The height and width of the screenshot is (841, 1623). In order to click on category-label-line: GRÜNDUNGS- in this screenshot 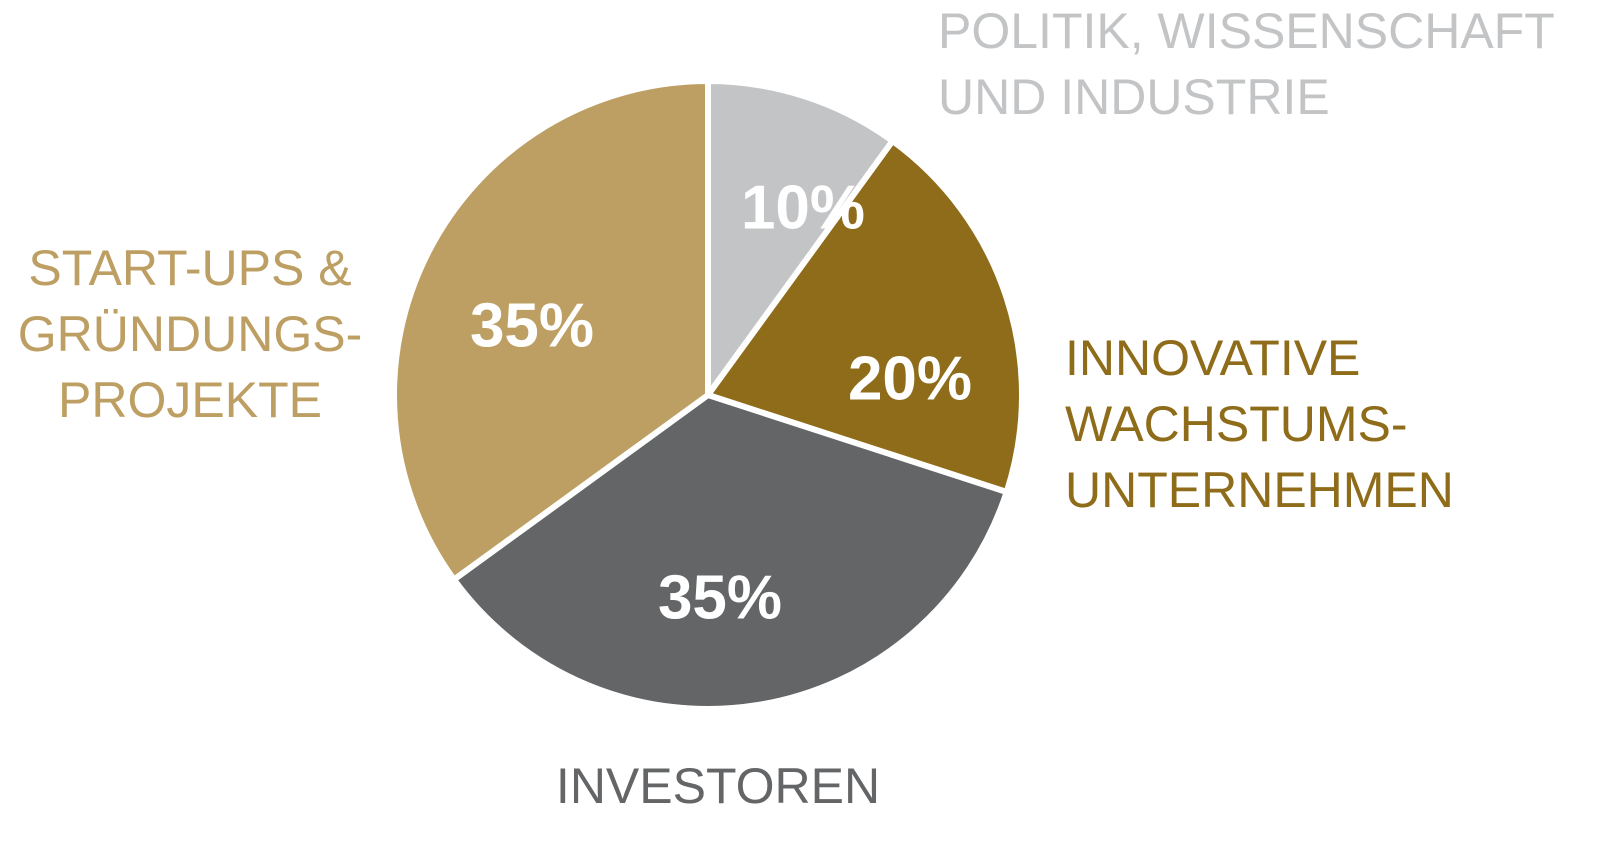, I will do `click(190, 334)`.